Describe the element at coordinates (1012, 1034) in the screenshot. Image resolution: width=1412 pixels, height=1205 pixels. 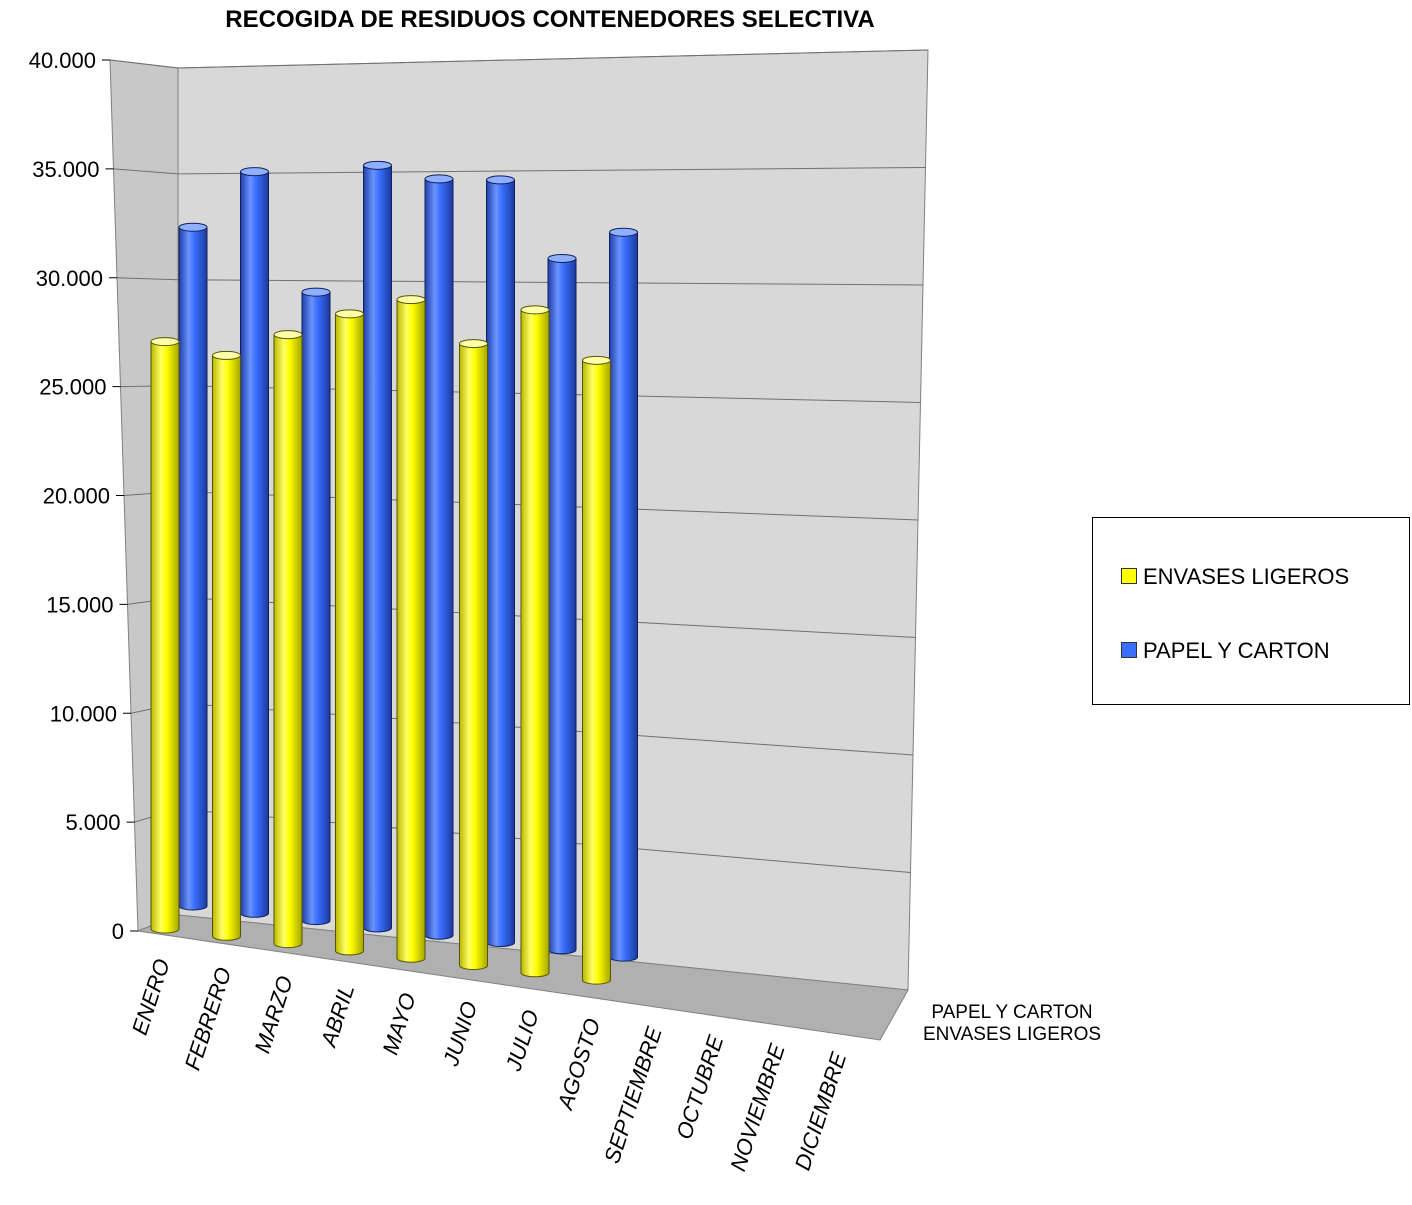
I see `depth-tick-label: ENVASES LIGEROS` at that location.